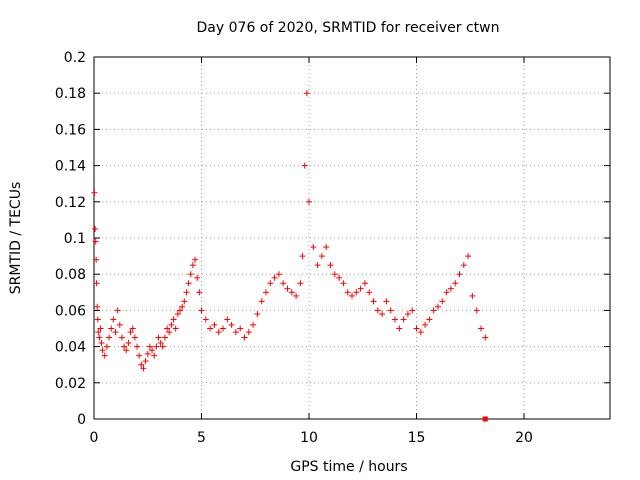  Describe the element at coordinates (75, 239) in the screenshot. I see `y-tick-label: 0.1` at that location.